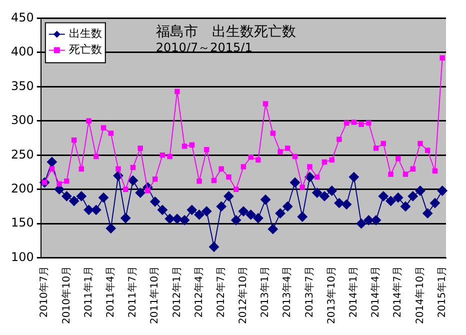  Describe the element at coordinates (88, 292) in the screenshot. I see `x-tick-label: 2011年1月` at that location.